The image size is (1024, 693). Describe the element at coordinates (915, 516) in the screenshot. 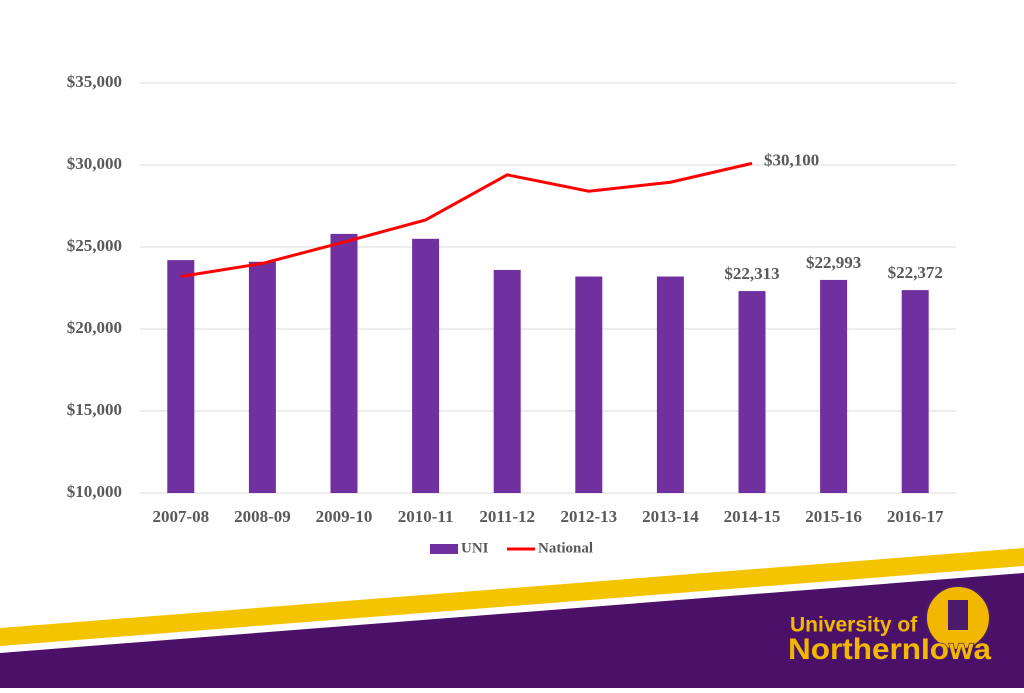

I see `x-tick-label: 2016-17` at that location.